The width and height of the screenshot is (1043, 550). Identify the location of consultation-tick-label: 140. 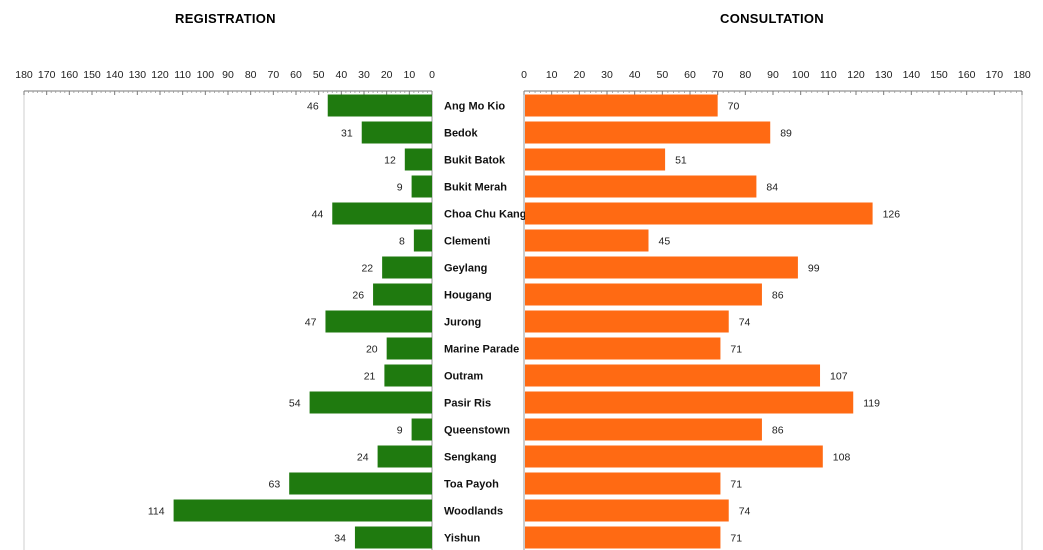
(912, 75).